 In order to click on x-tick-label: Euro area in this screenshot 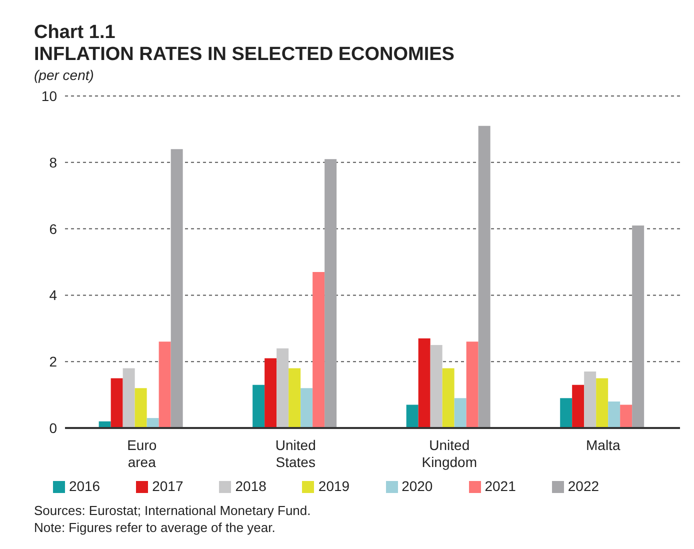, I will do `click(142, 453)`.